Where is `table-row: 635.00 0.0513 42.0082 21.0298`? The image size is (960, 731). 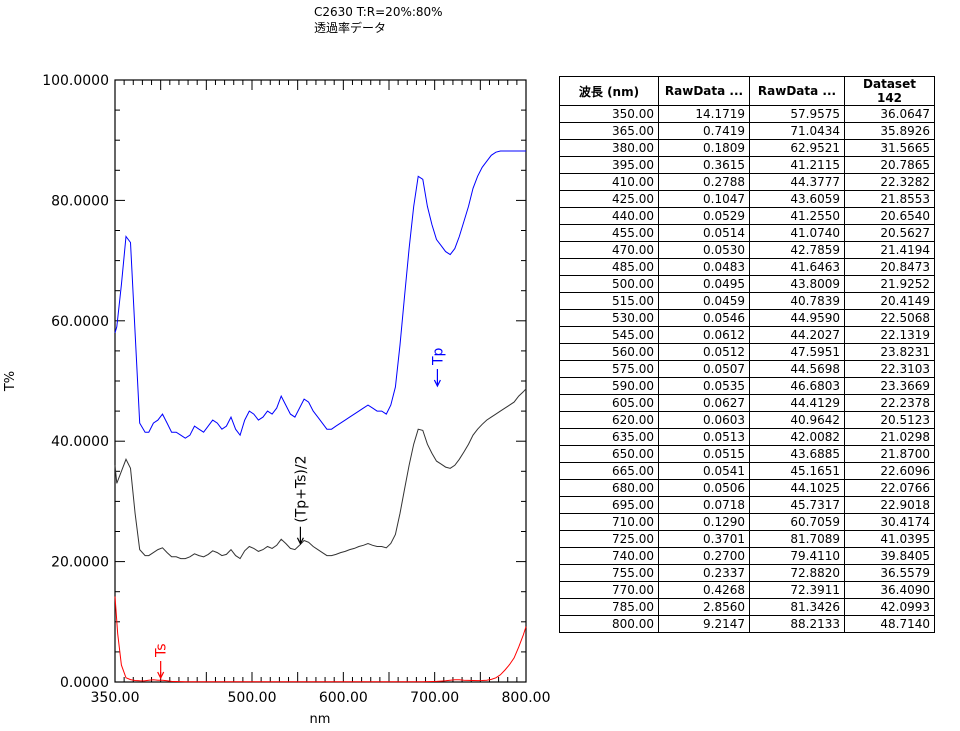
table-row: 635.00 0.0513 42.0082 21.0298 is located at coordinates (747, 437).